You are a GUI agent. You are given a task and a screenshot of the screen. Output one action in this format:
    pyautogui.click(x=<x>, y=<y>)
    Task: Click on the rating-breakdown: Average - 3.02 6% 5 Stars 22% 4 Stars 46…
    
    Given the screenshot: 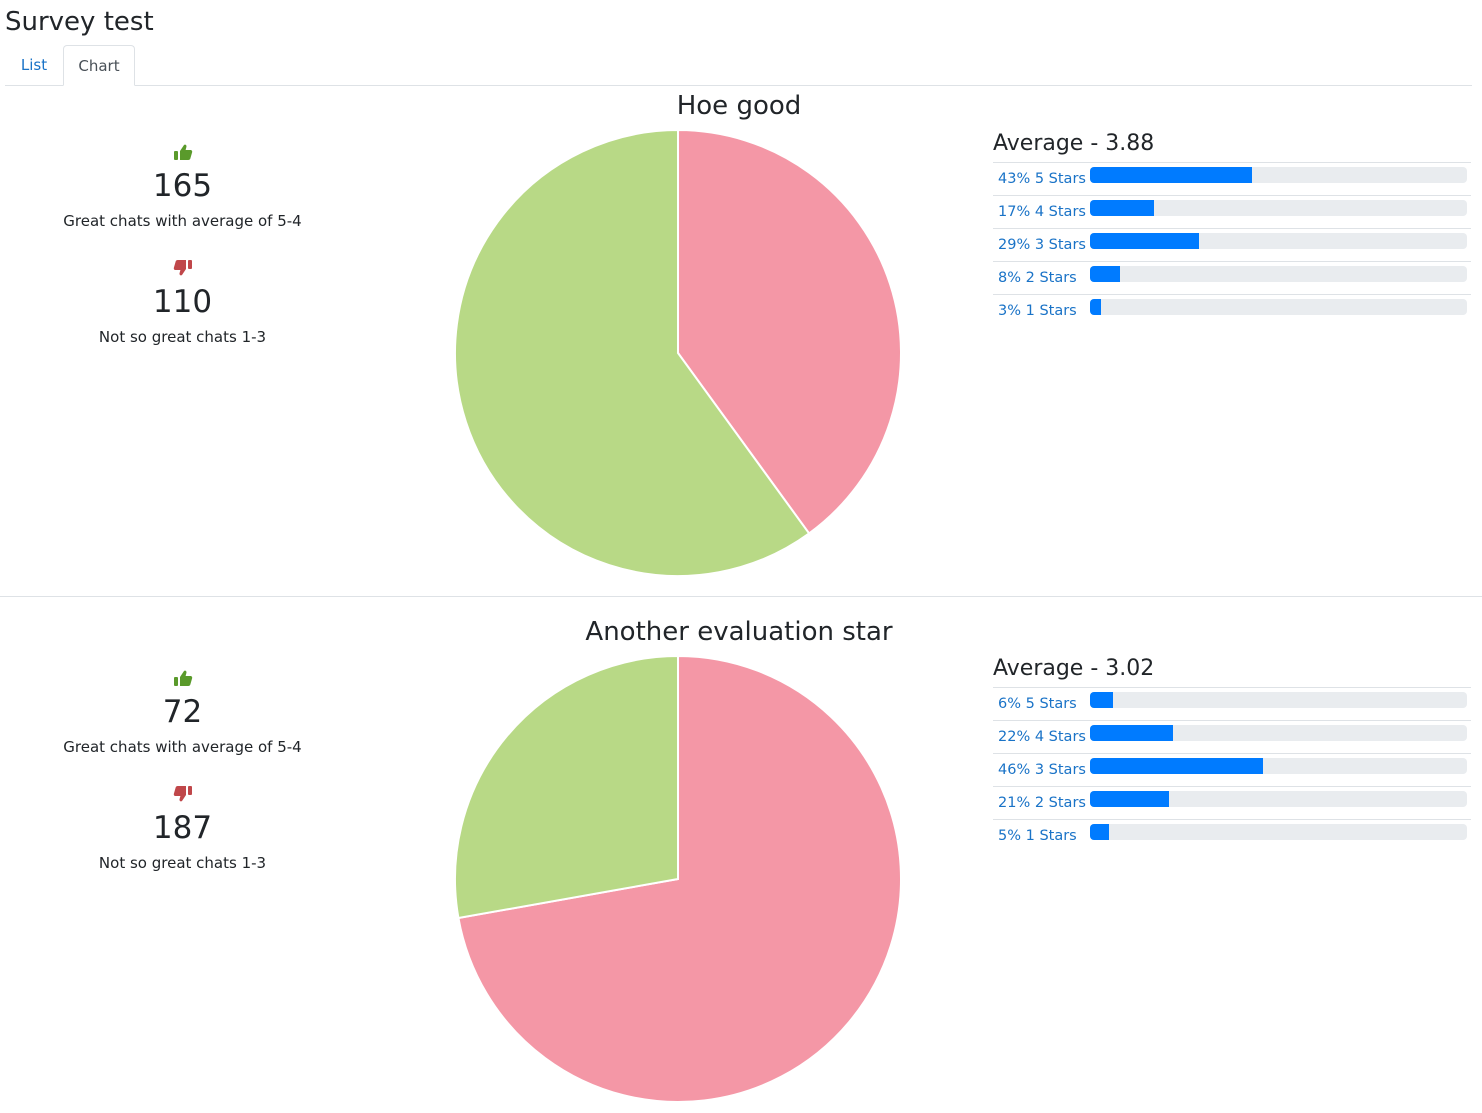 What is the action you would take?
    pyautogui.click(x=1232, y=753)
    